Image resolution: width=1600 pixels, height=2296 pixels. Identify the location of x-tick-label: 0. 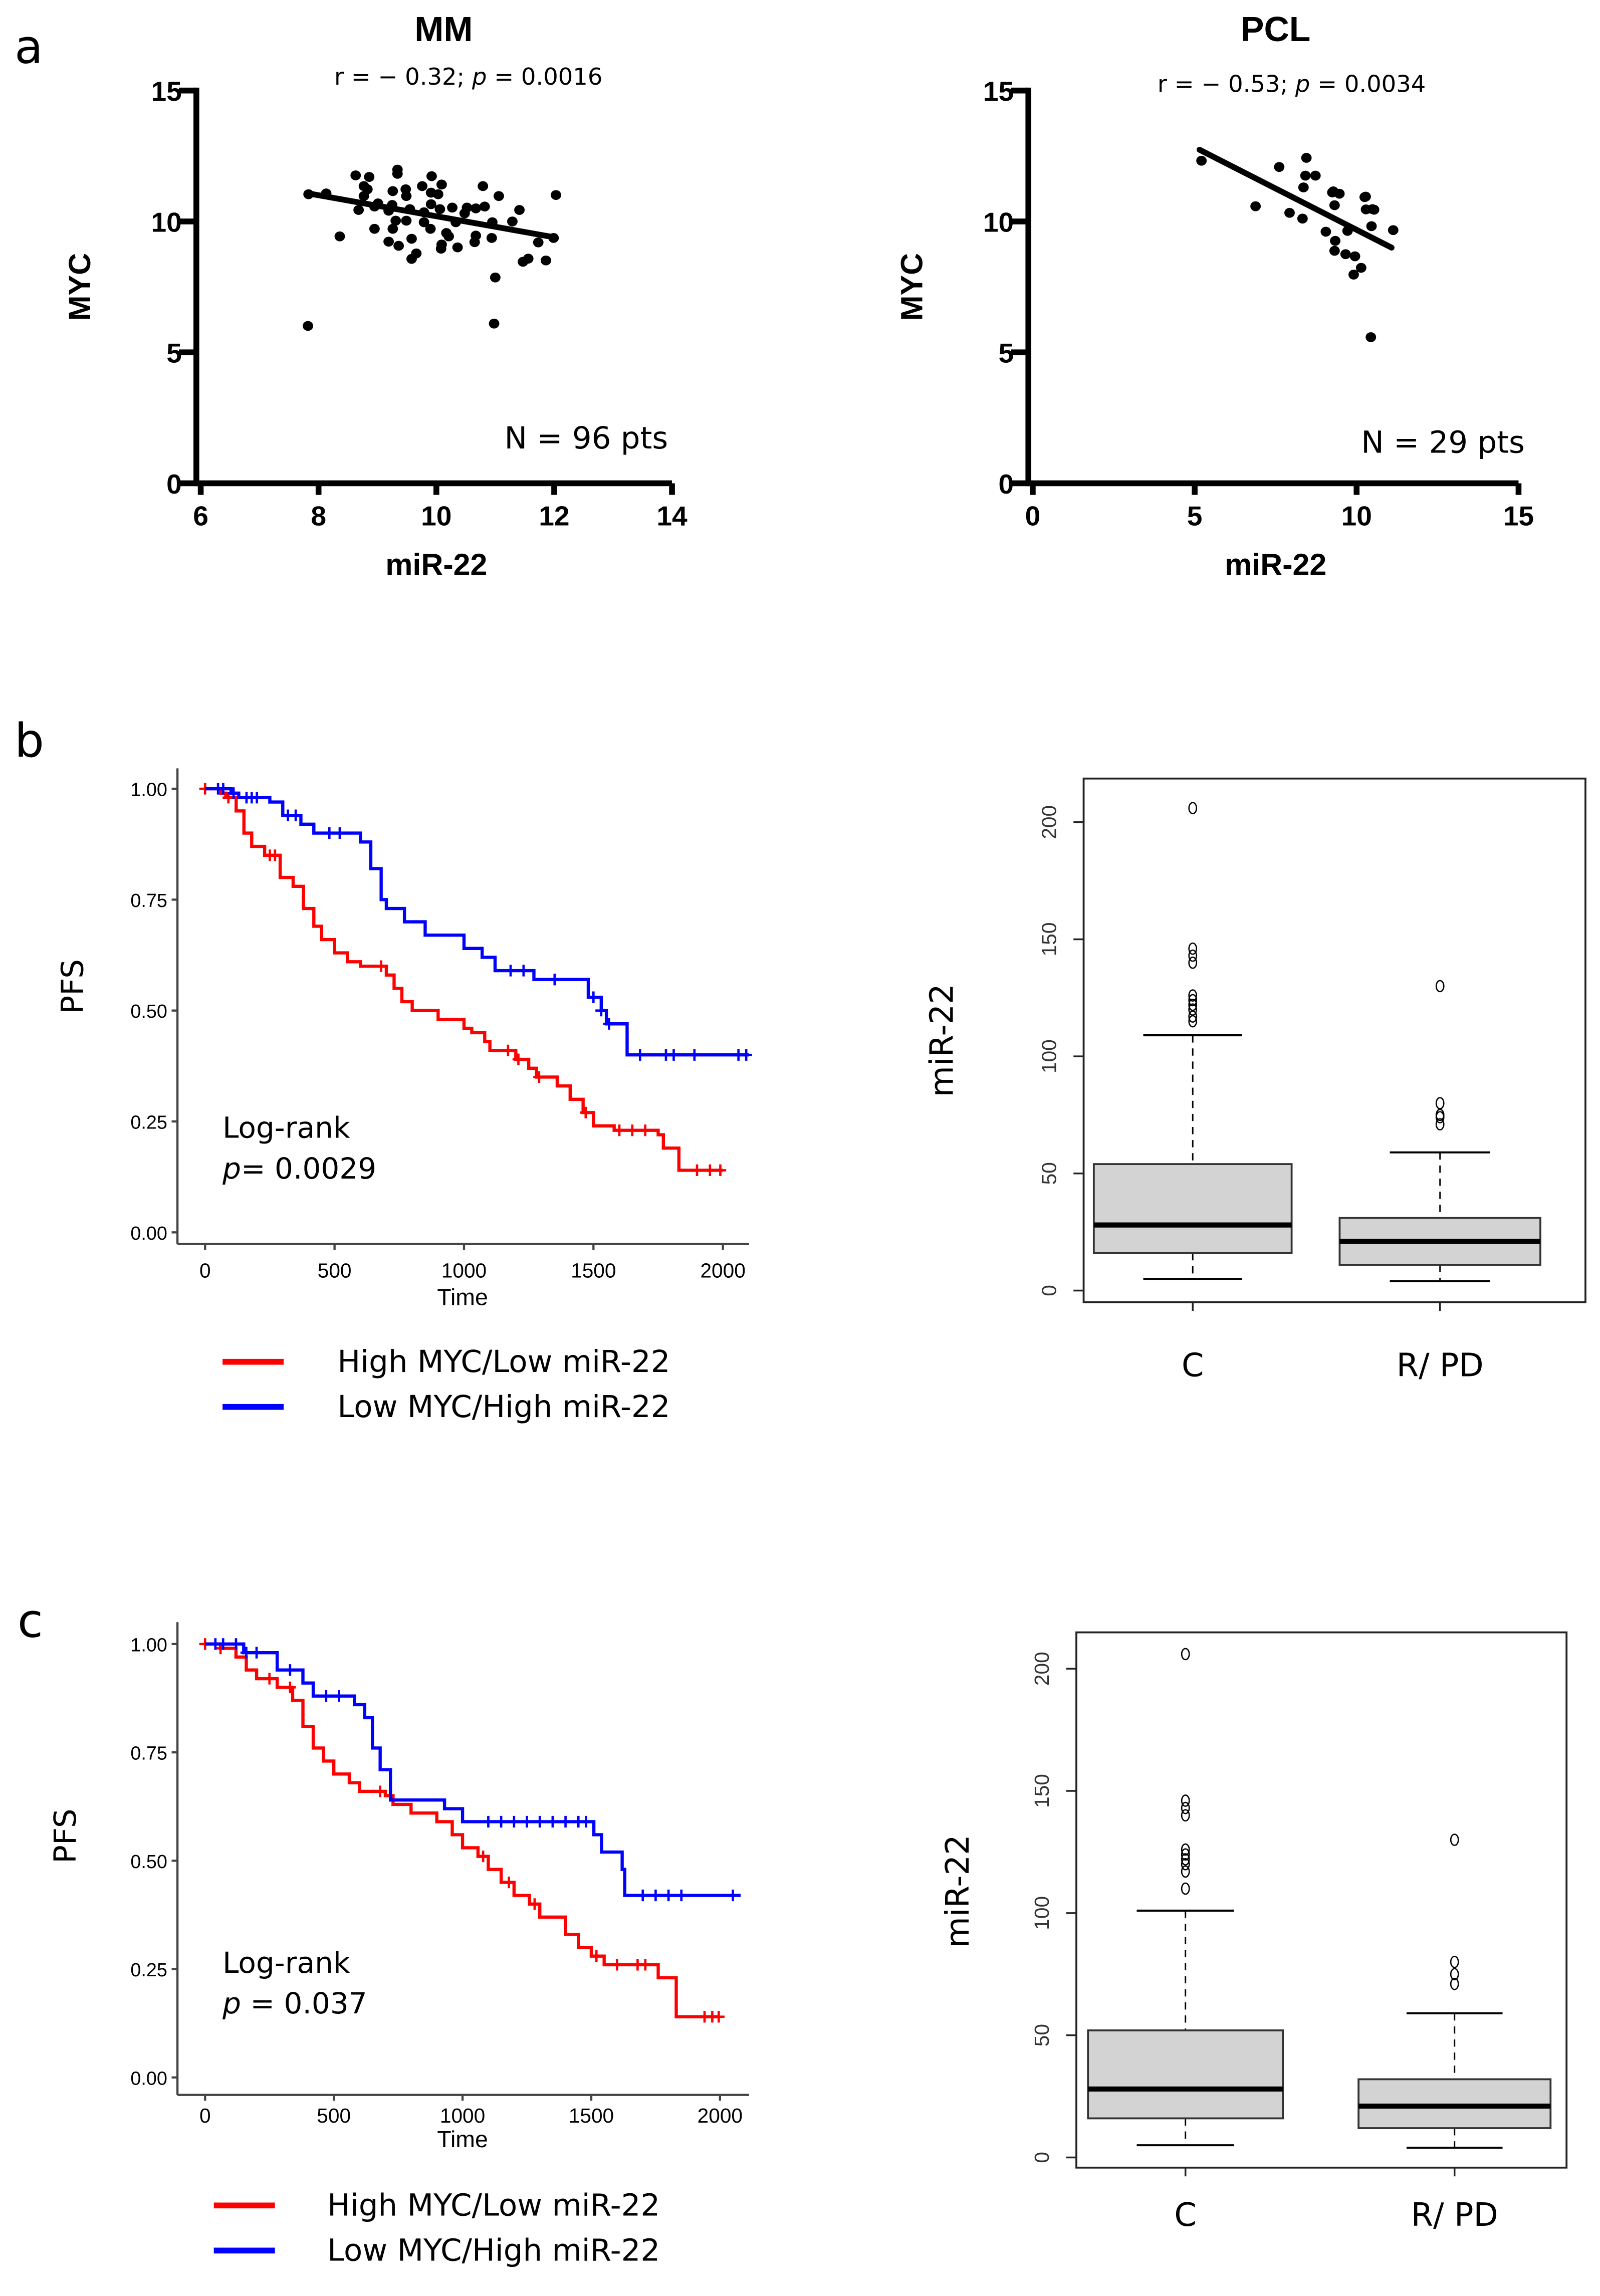
(1033, 516).